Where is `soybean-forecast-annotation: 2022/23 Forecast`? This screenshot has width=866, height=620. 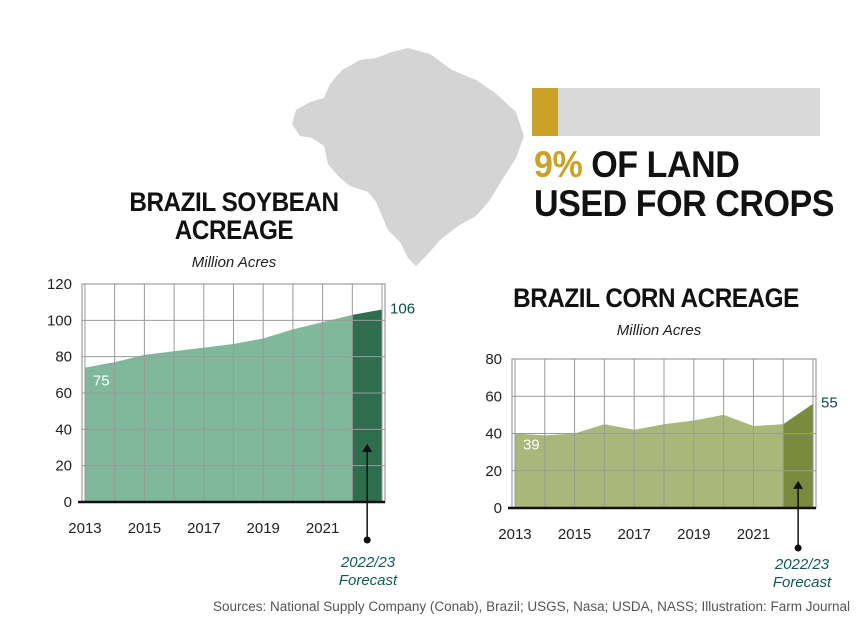 soybean-forecast-annotation: 2022/23 Forecast is located at coordinates (368, 572).